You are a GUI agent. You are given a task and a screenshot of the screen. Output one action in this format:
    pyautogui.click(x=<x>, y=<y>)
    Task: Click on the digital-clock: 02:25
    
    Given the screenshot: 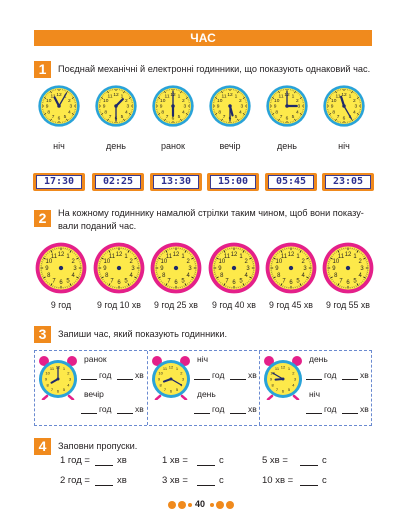 What is the action you would take?
    pyautogui.click(x=118, y=182)
    